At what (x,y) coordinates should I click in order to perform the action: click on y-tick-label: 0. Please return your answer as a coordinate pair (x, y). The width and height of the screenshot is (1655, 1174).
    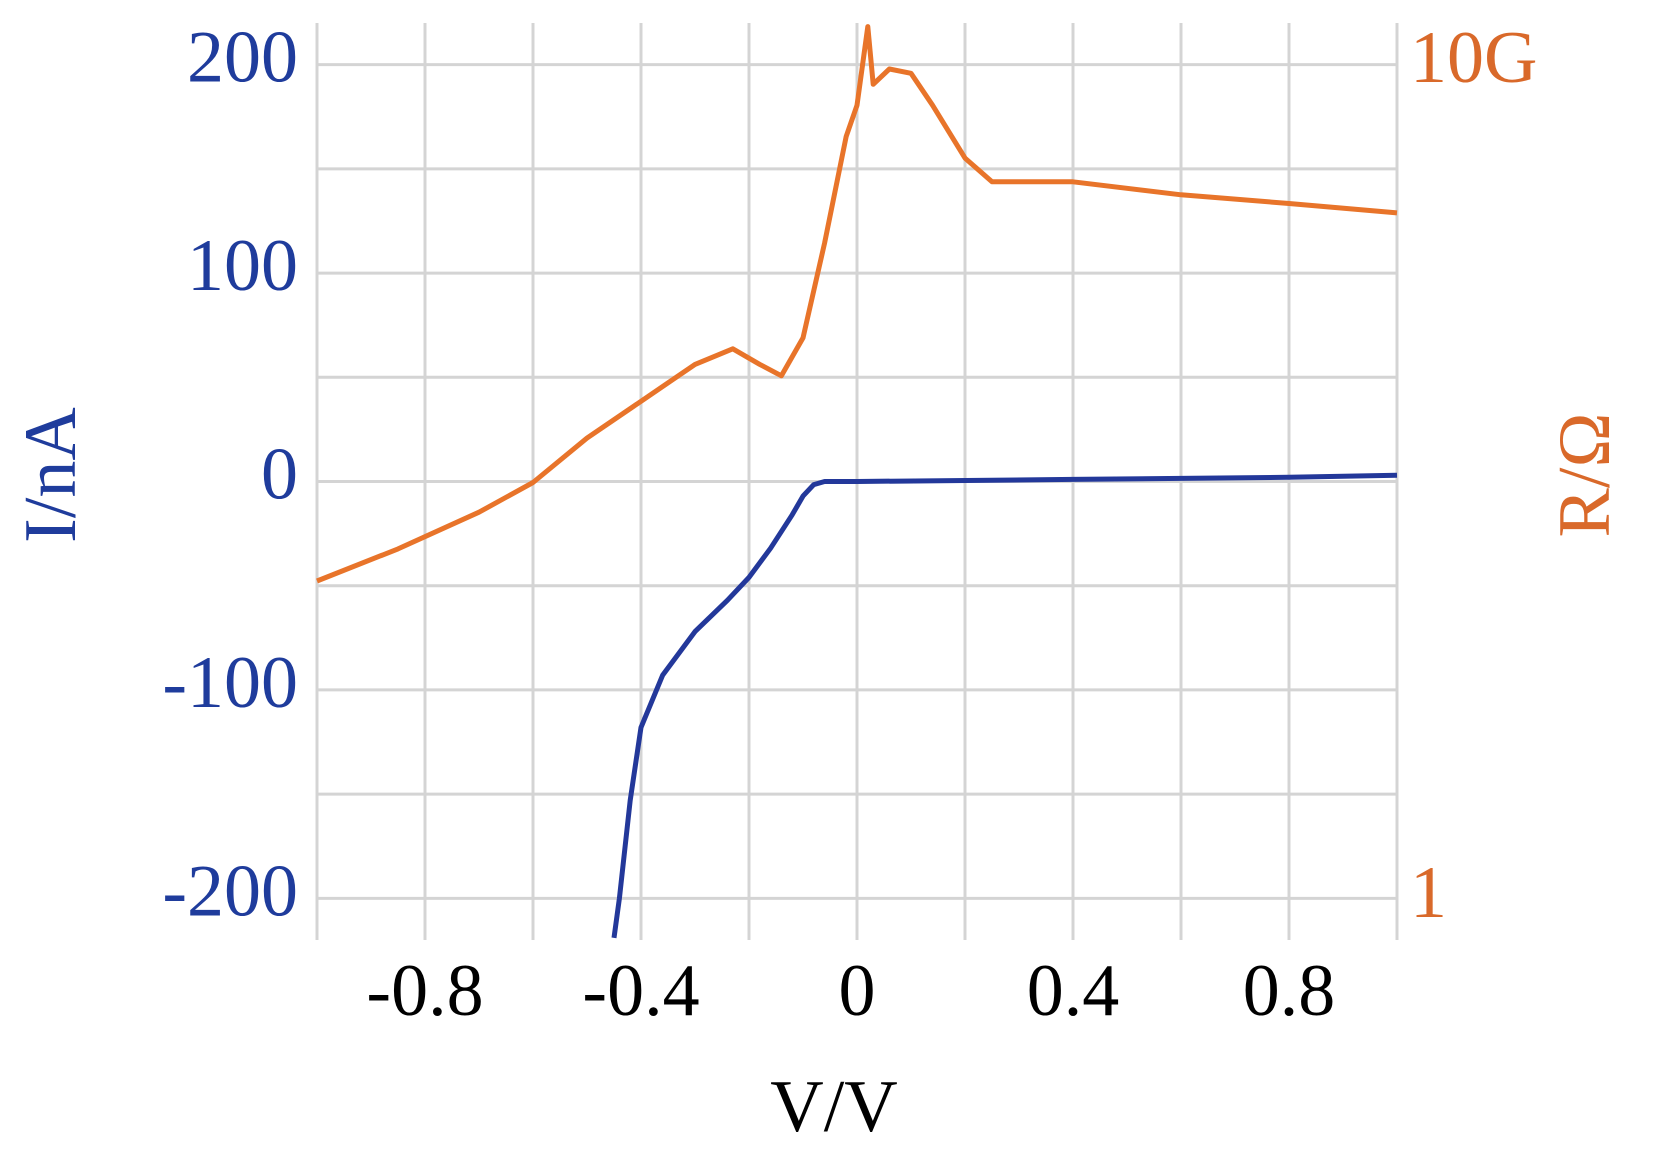
    Looking at the image, I should click on (279, 474).